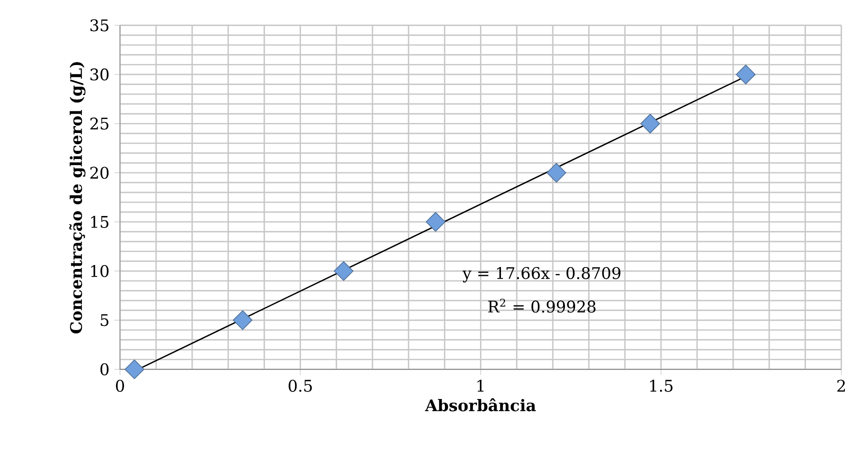 This screenshot has width=848, height=452. Describe the element at coordinates (99, 25) in the screenshot. I see `y-tick-label: 35` at that location.